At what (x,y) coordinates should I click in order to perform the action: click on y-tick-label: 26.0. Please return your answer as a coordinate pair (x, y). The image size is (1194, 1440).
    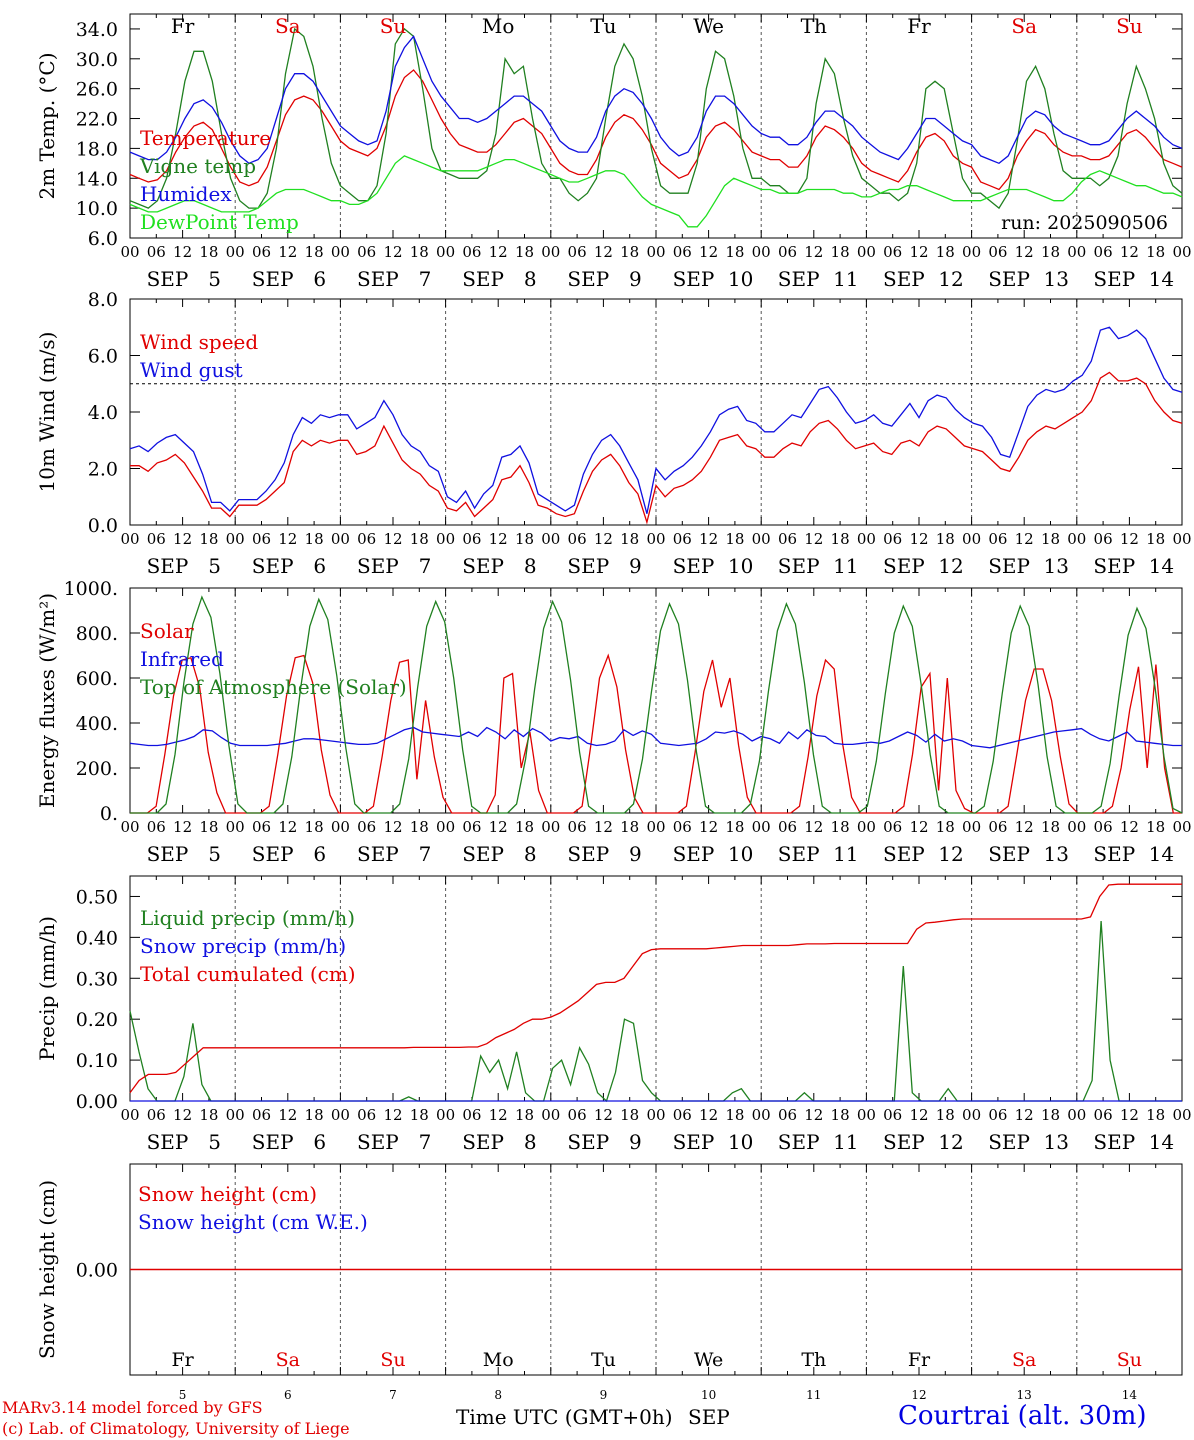
    Looking at the image, I should click on (97, 90).